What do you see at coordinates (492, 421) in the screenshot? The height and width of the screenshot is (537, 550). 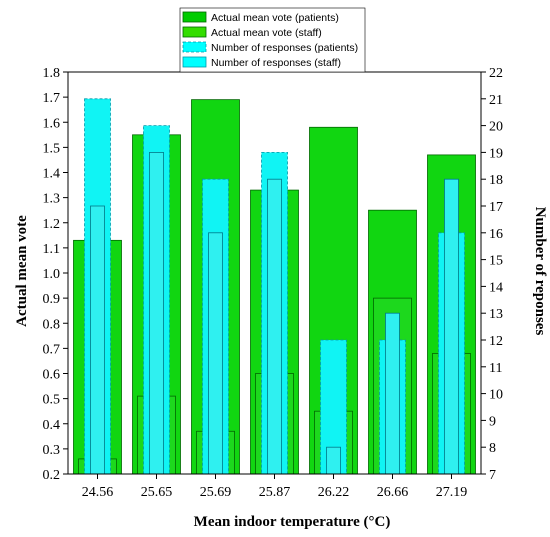 I see `right-y-tick-label: 9` at bounding box center [492, 421].